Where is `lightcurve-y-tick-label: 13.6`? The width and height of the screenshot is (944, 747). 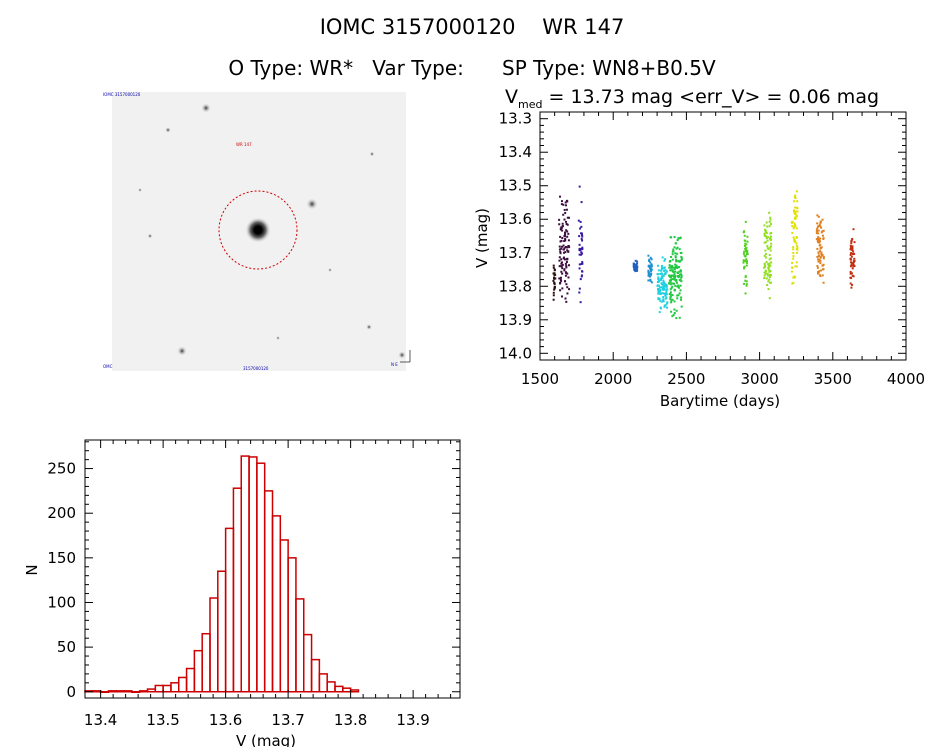
lightcurve-y-tick-label: 13.6 is located at coordinates (515, 219).